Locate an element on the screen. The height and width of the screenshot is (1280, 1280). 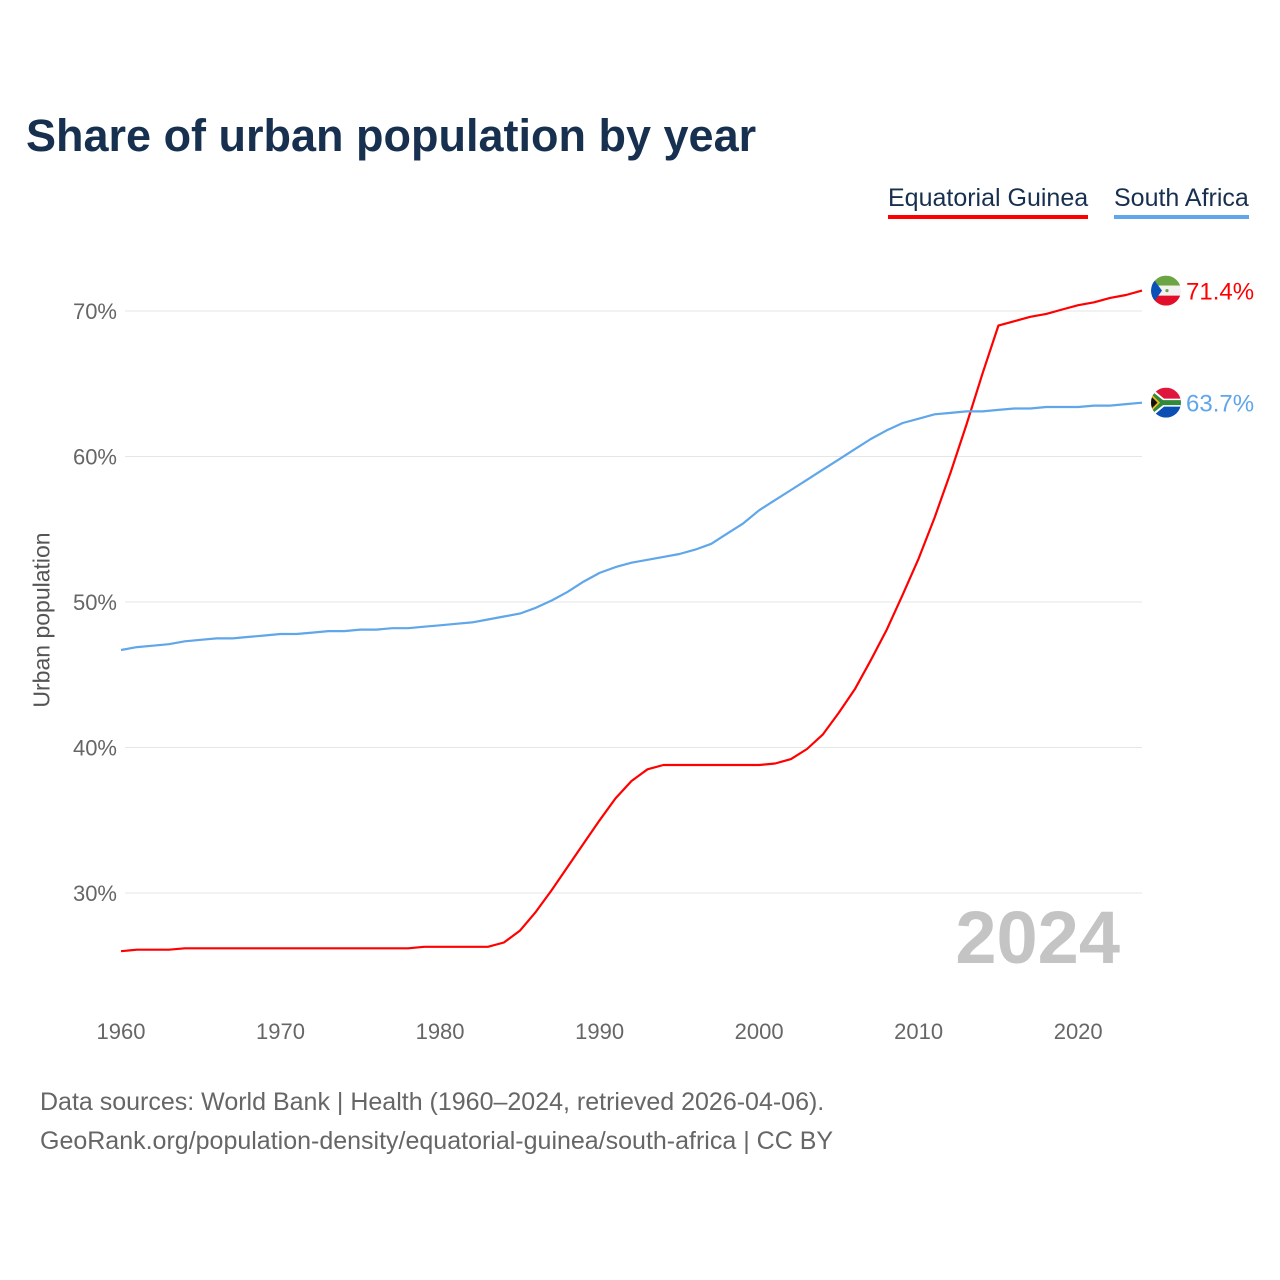
x-tick-label: 2000 is located at coordinates (759, 1031).